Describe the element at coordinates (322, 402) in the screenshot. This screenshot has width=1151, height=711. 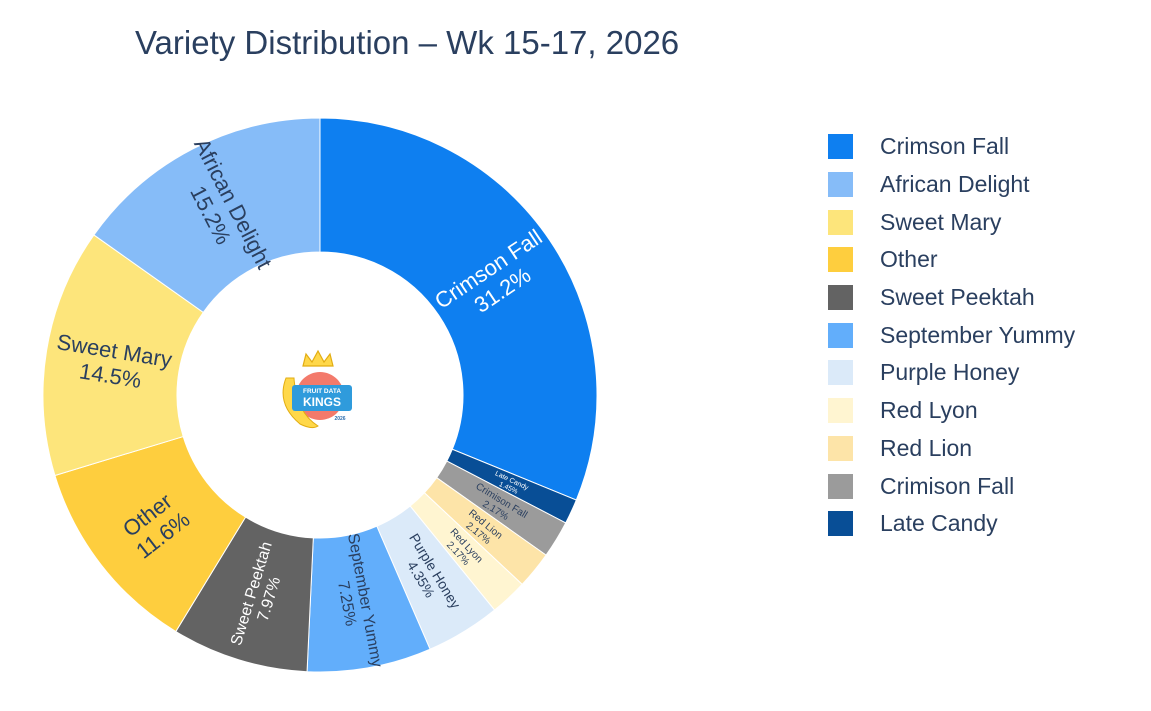
I see `logo-text-line2: KINGS` at that location.